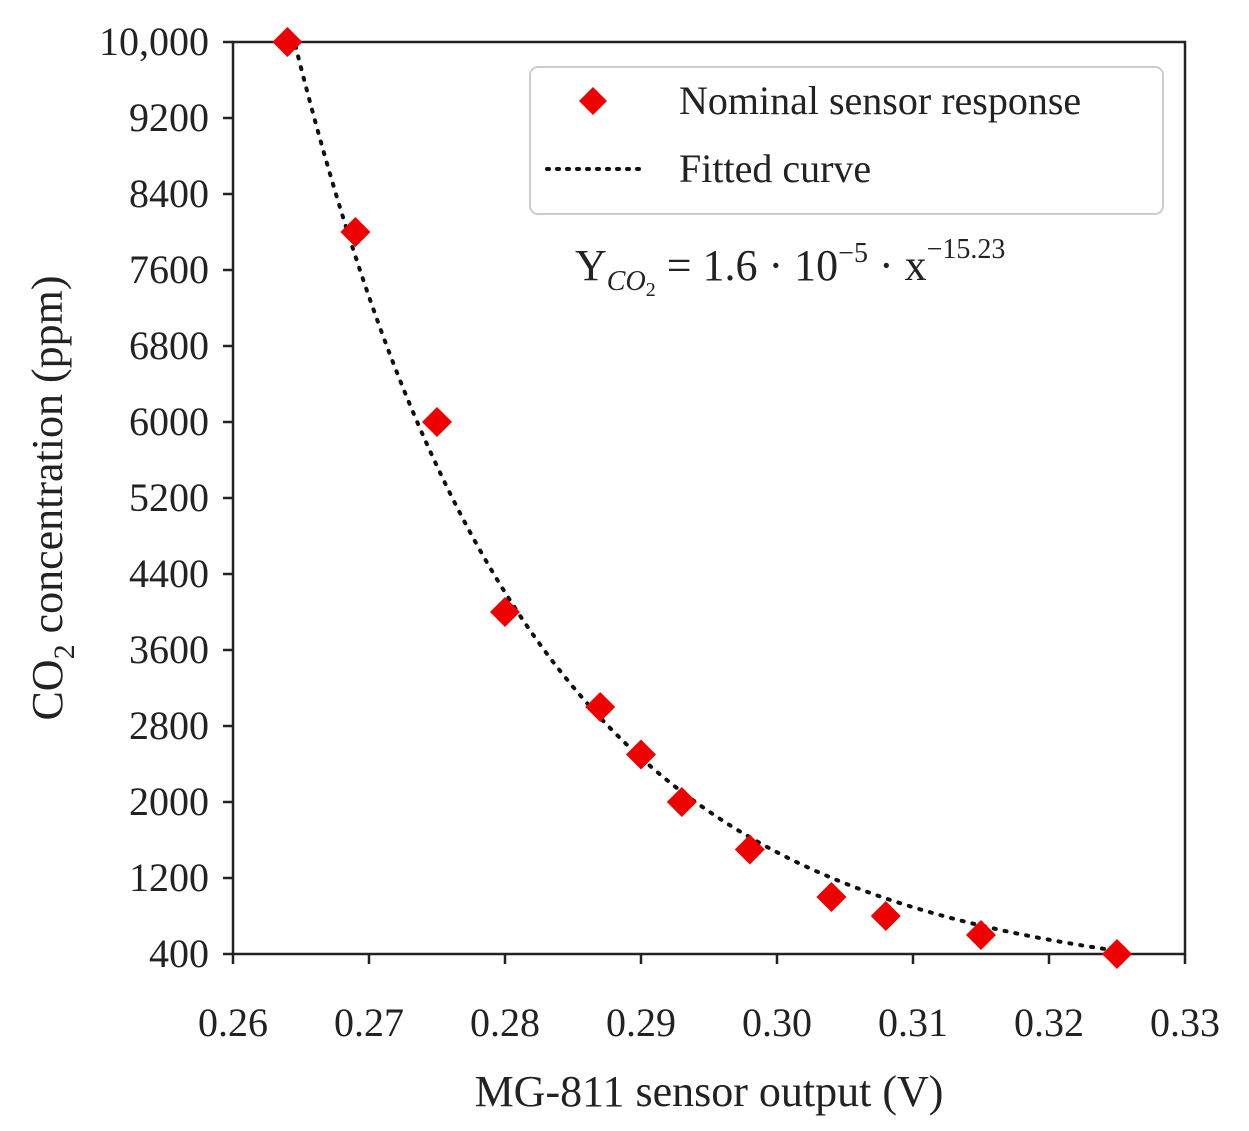 The image size is (1249, 1131). I want to click on legend-marker-diamond, so click(593, 101).